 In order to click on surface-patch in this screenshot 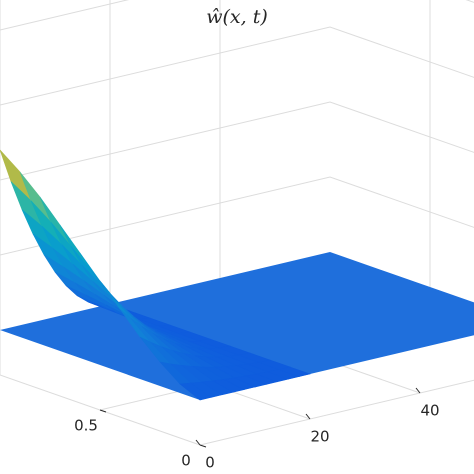, I will do `click(294, 371)`.